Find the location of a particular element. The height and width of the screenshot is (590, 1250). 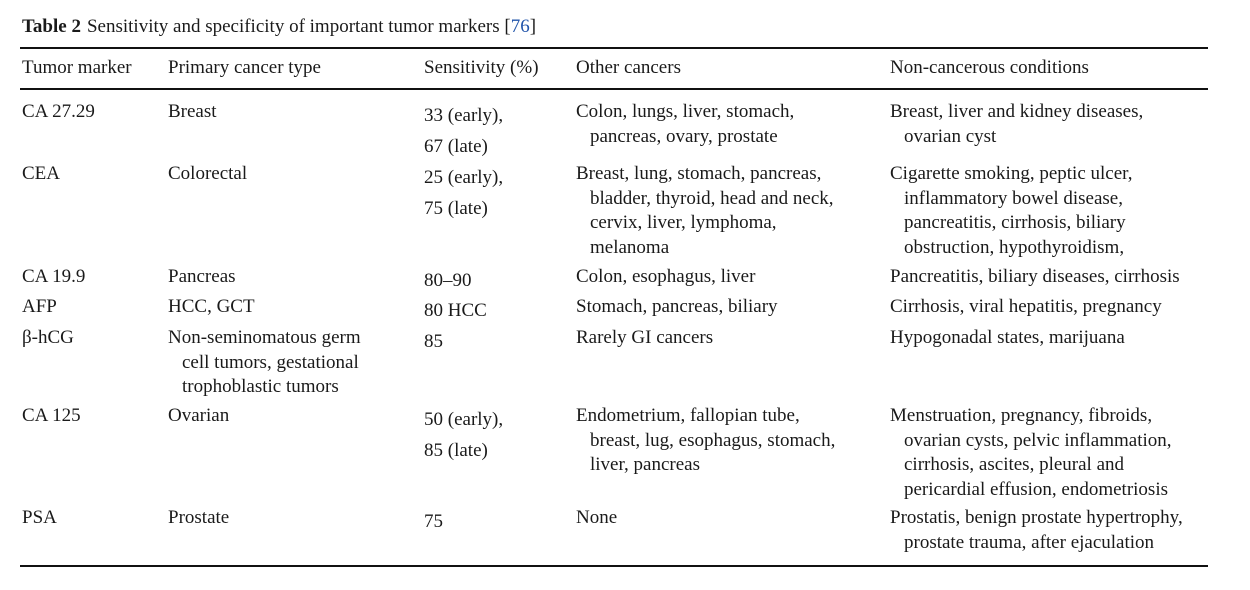

cell-line: Hypogonadal states, marijuana is located at coordinates (1007, 337).